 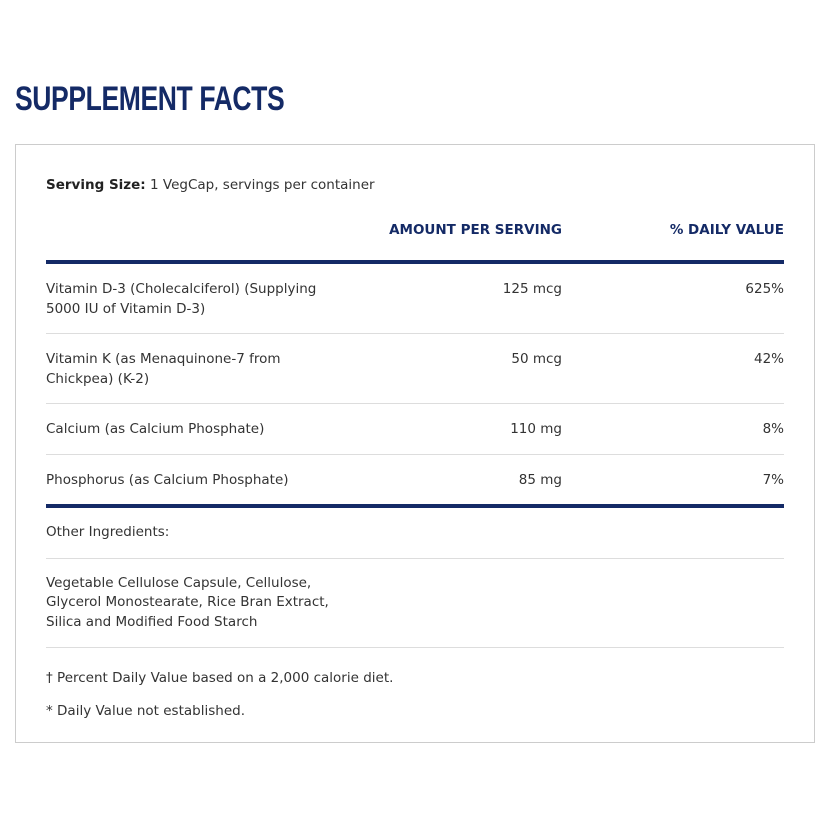 What do you see at coordinates (155, 429) in the screenshot?
I see `nutrient-name: Calcium (as Calcium Phosphate)` at bounding box center [155, 429].